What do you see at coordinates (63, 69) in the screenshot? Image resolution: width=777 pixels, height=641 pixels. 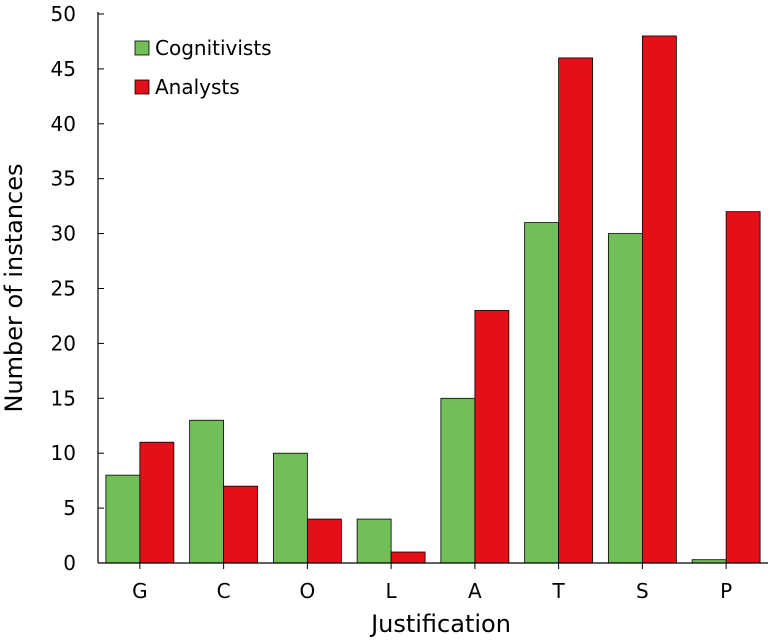 I see `y-tick-label-45: 45` at bounding box center [63, 69].